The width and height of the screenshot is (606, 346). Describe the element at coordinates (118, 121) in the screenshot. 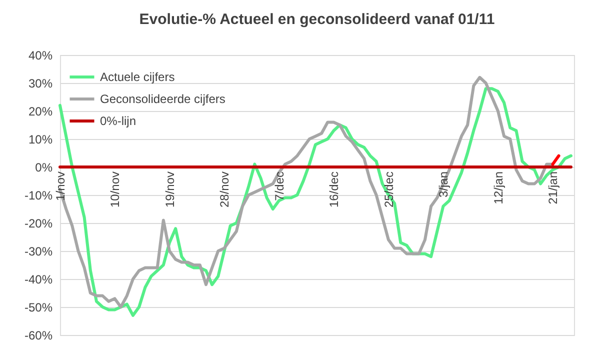

I see `legend-label: 0%-lijn` at that location.